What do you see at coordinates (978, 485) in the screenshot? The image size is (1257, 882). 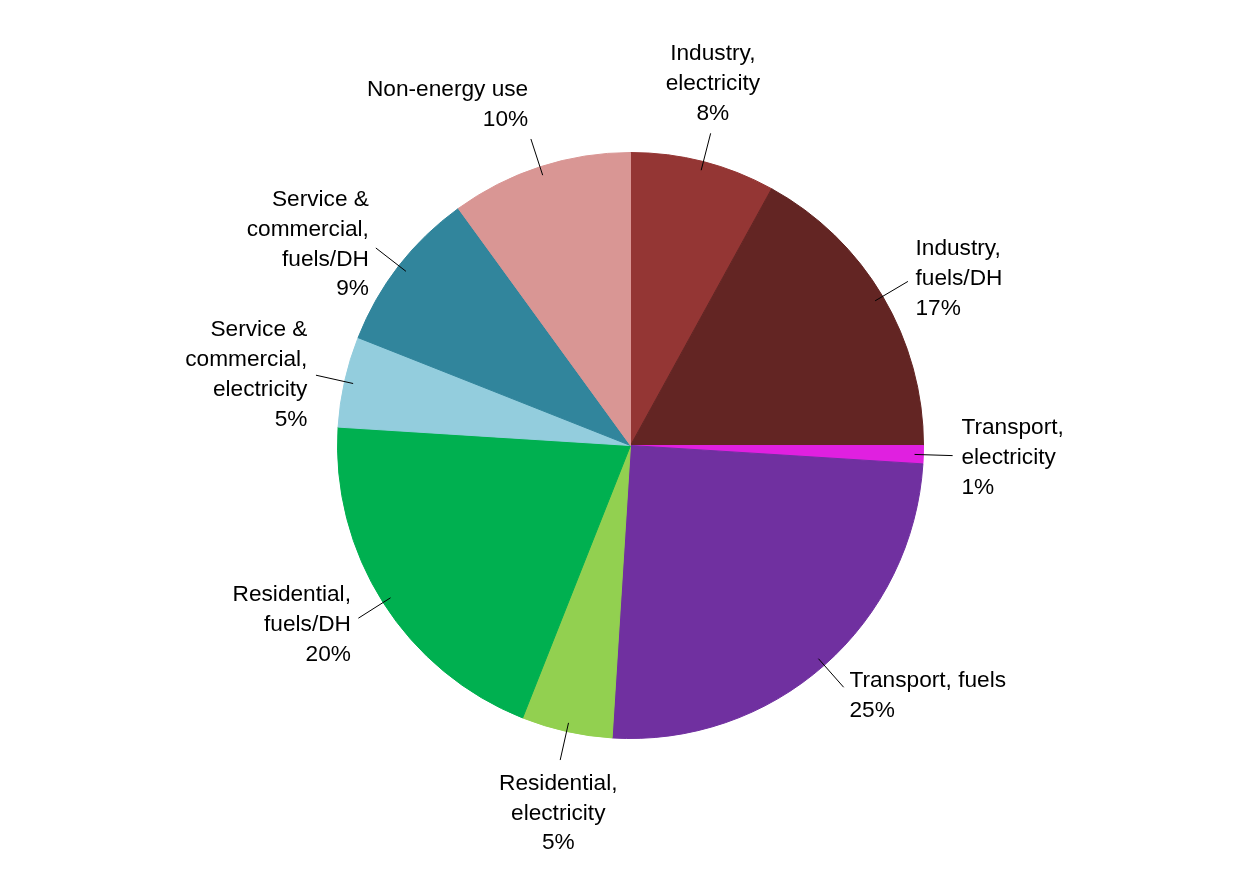 I see `data-label: 1%` at bounding box center [978, 485].